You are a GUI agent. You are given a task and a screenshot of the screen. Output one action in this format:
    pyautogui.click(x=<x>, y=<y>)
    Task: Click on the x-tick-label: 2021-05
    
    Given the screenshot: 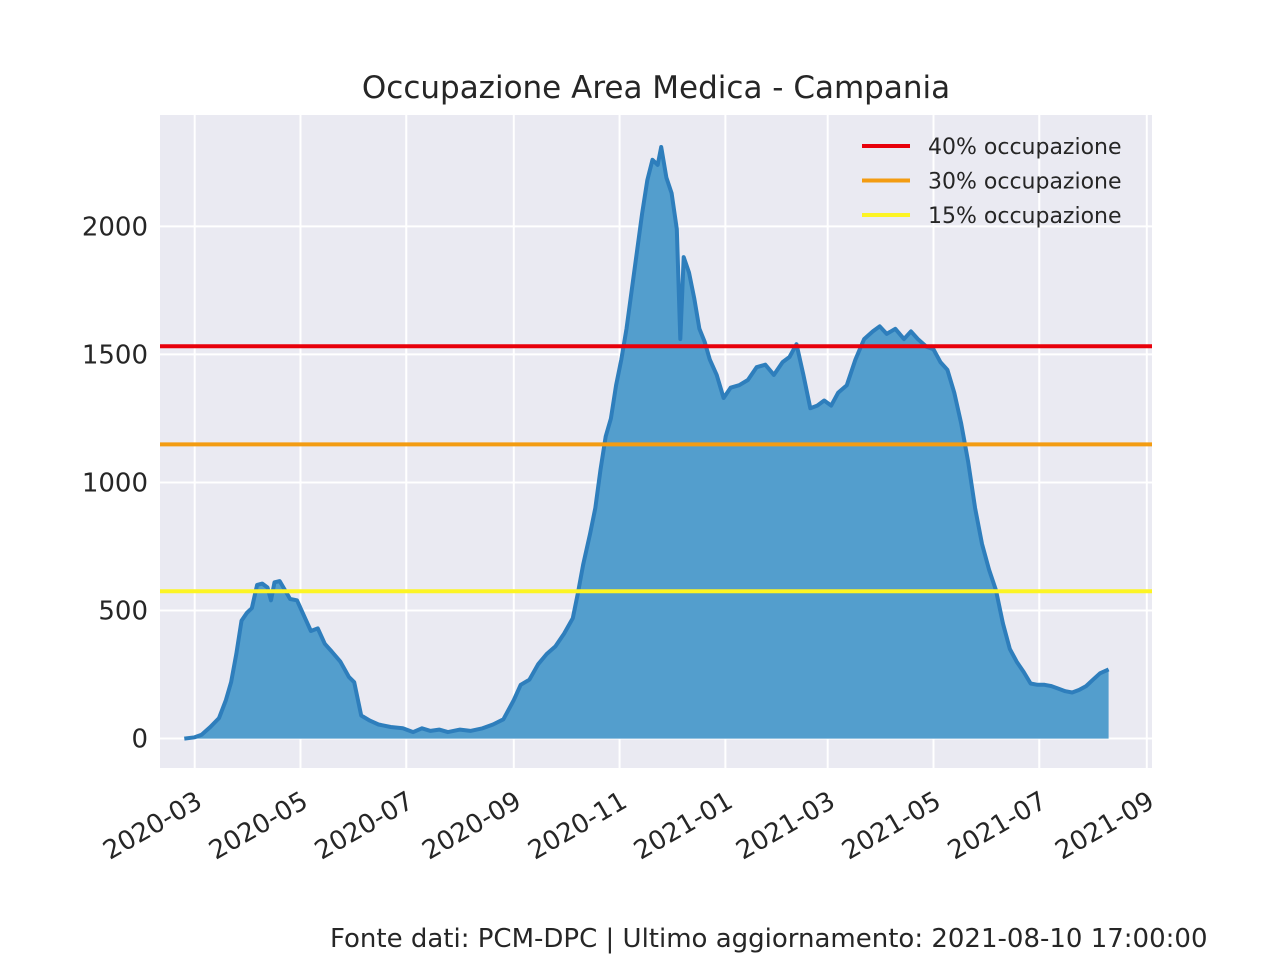 What is the action you would take?
    pyautogui.click(x=891, y=826)
    